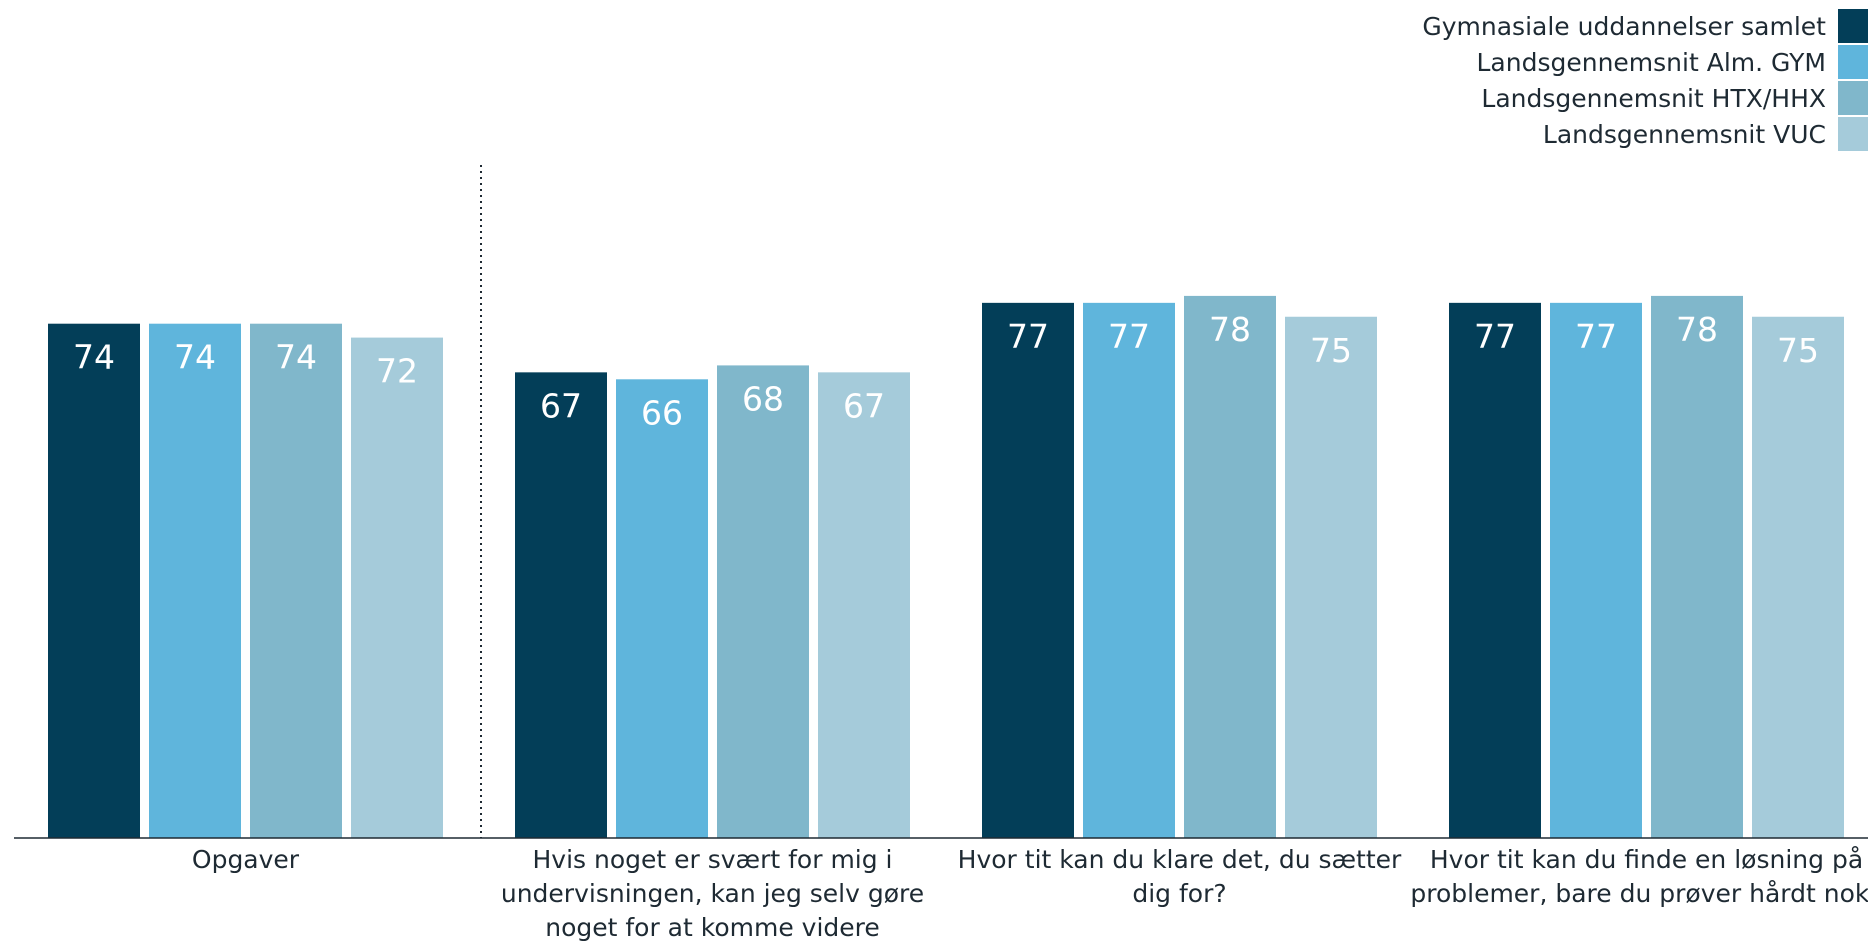 The image size is (1868, 943). Describe the element at coordinates (1179, 893) in the screenshot. I see `category-label-line: dig for?` at that location.